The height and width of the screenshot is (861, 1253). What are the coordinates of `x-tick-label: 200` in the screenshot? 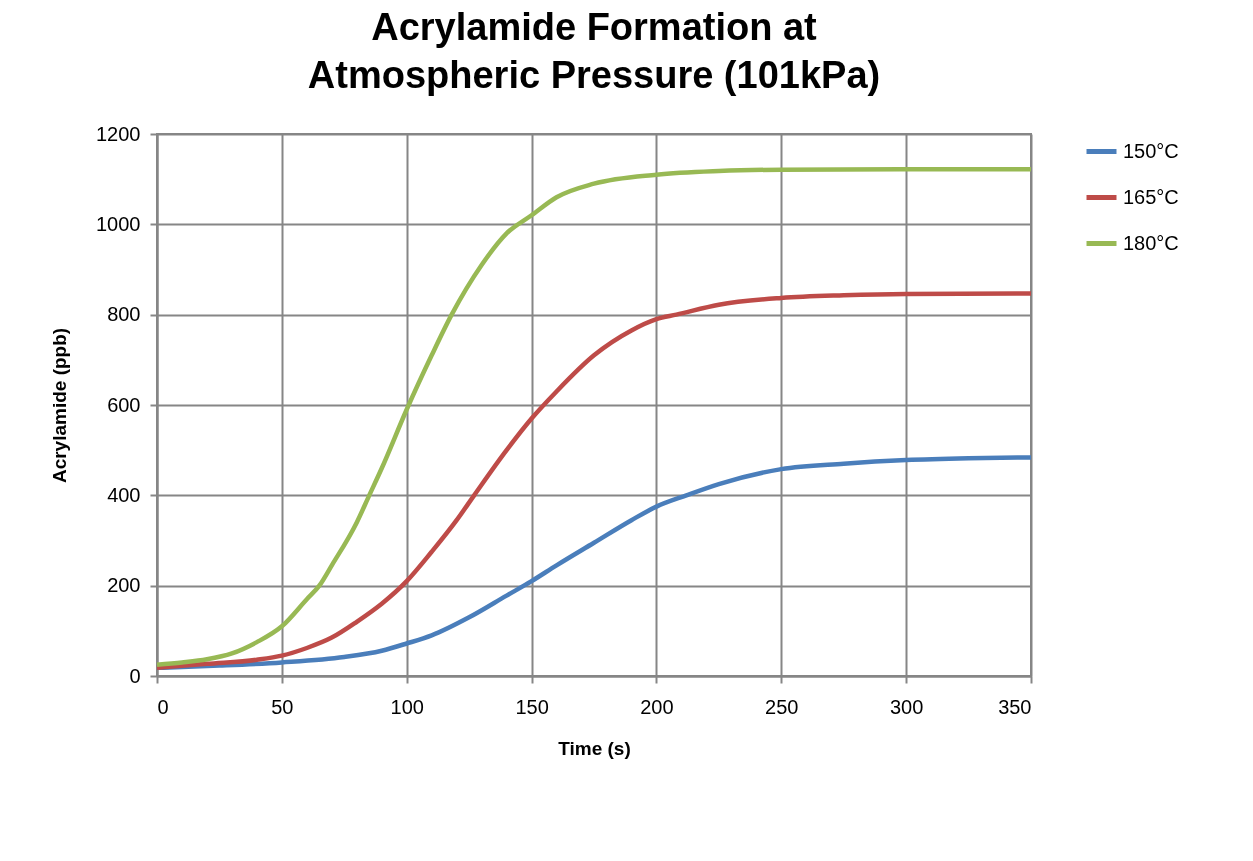 It's located at (657, 706).